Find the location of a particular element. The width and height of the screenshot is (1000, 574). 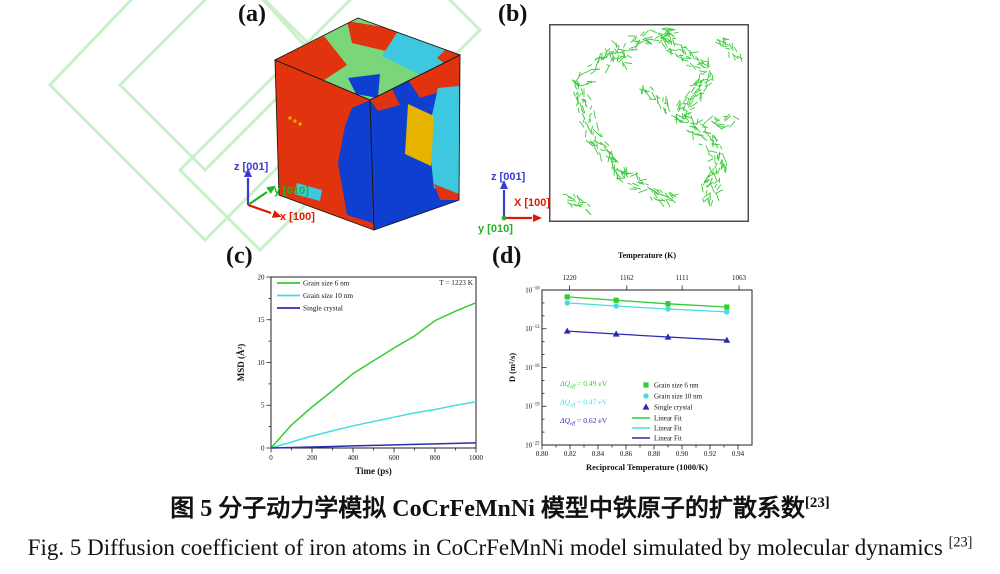

svg-text: 1000 is located at coordinates (476, 458).